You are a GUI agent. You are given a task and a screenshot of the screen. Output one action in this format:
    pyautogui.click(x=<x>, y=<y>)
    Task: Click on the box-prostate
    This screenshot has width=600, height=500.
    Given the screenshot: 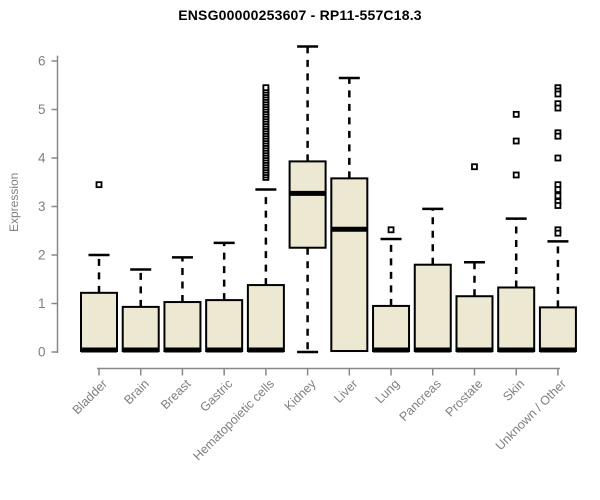 What is the action you would take?
    pyautogui.click(x=474, y=258)
    